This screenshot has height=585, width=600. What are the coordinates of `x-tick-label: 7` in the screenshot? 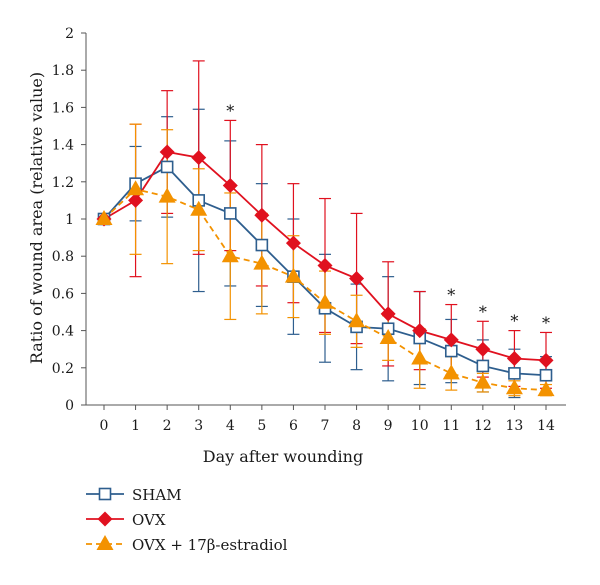 It's located at (325, 426).